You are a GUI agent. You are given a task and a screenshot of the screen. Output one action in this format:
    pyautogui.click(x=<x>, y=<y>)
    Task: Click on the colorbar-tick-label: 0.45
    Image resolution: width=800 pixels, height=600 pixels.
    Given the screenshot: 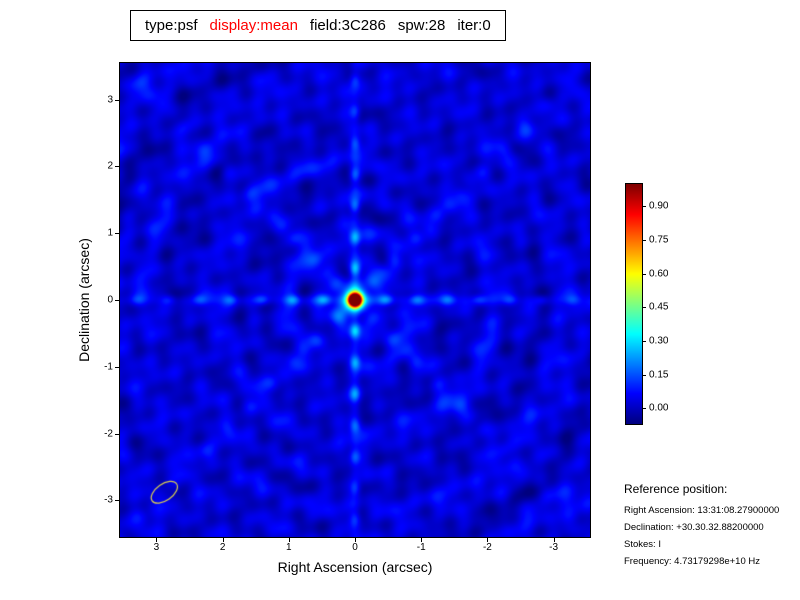 What is the action you would take?
    pyautogui.click(x=659, y=307)
    